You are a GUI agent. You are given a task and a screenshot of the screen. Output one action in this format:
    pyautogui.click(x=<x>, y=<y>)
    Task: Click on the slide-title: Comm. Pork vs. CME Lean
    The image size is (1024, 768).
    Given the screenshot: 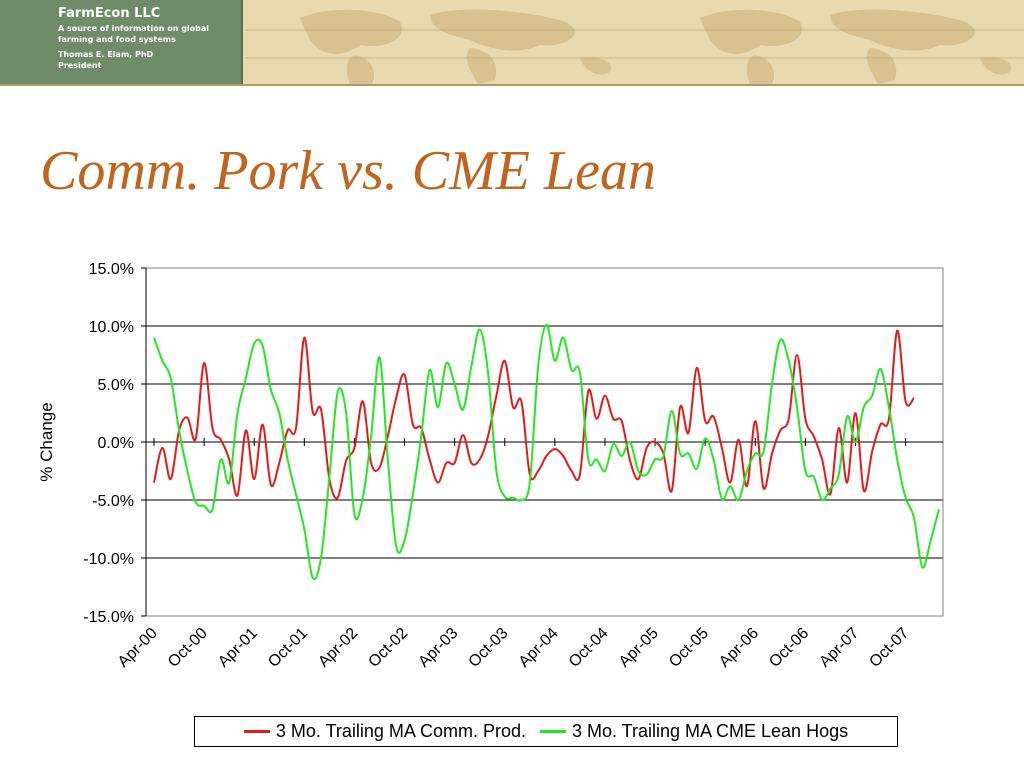 What is the action you would take?
    pyautogui.click(x=348, y=171)
    